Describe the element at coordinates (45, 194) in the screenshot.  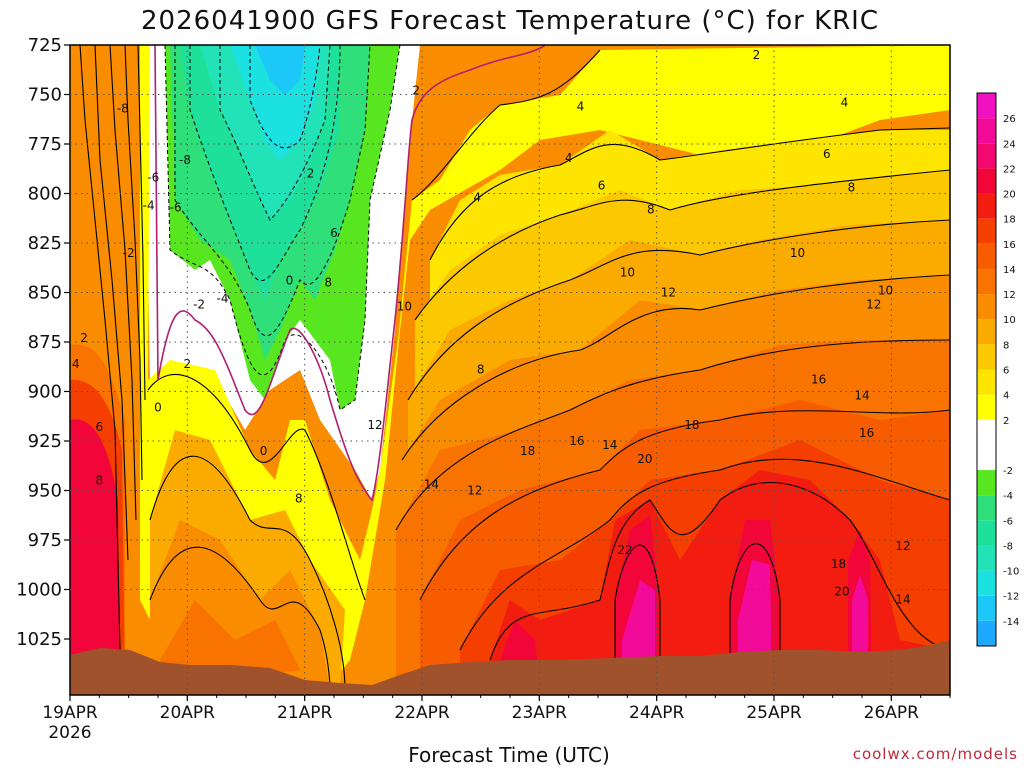
I see `y-tick-label: 800` at that location.